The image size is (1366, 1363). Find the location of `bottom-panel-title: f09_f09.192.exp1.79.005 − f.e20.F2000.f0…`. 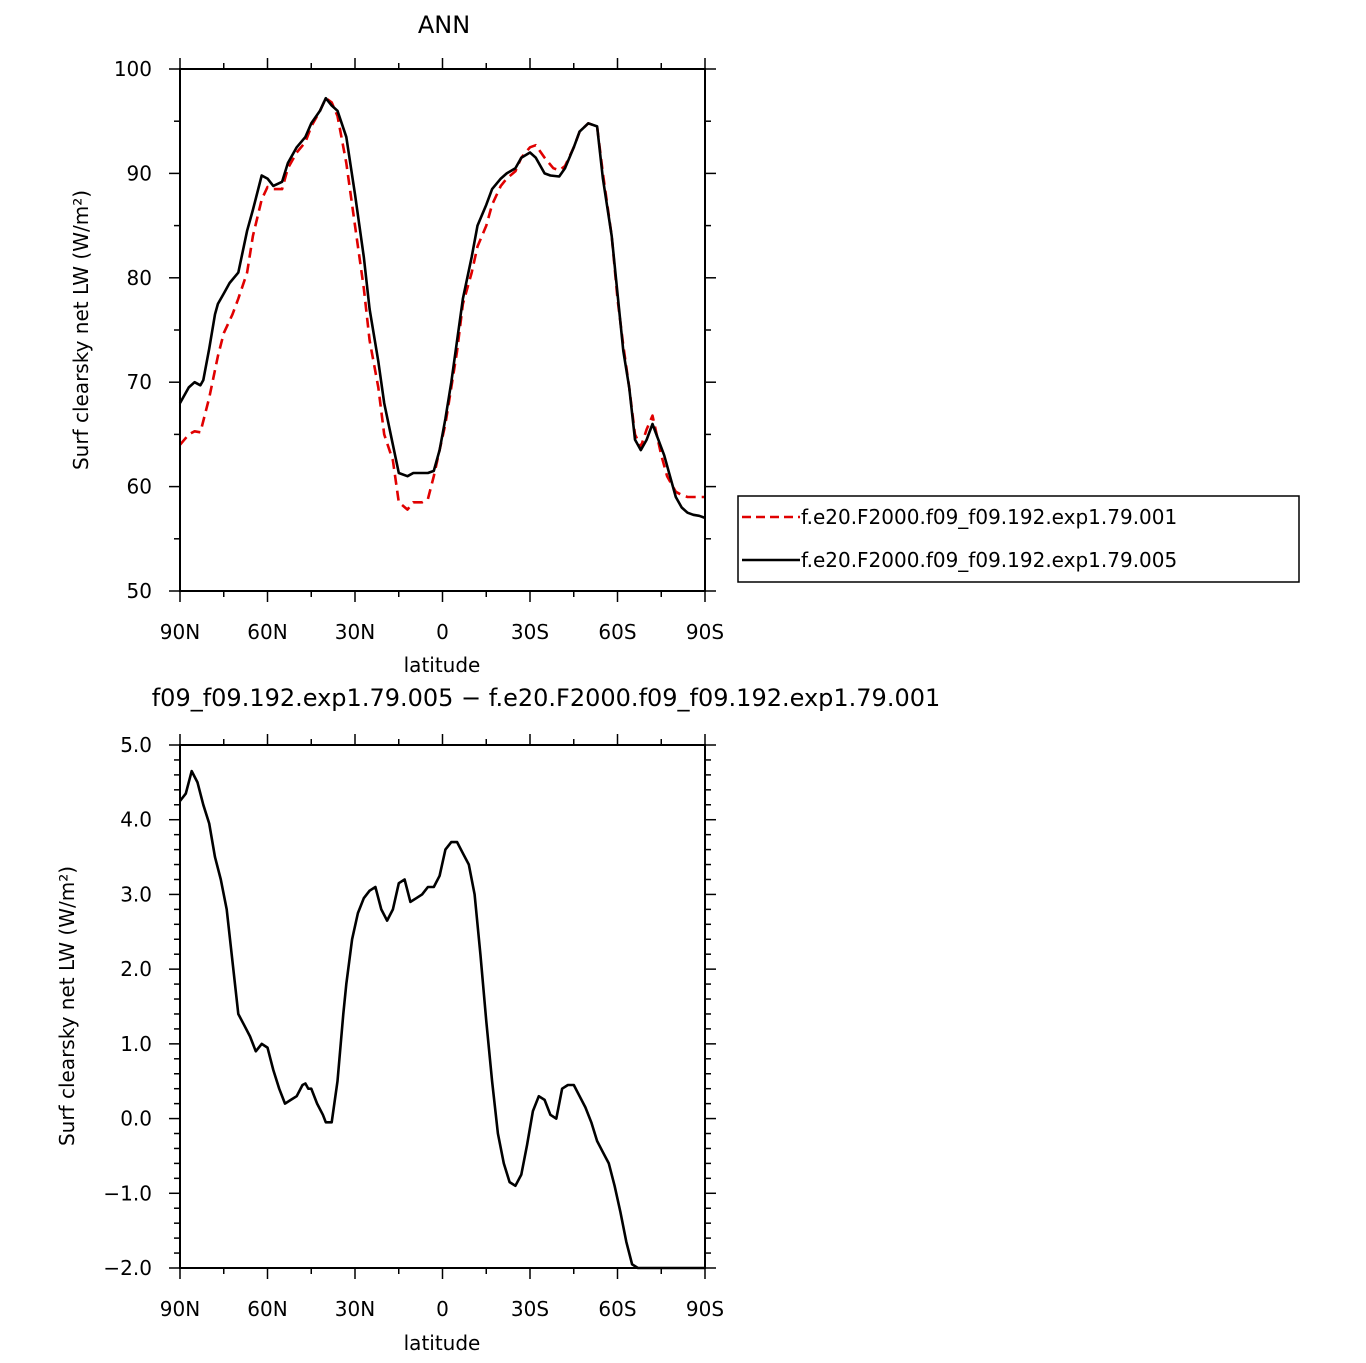

bottom-panel-title: f09_f09.192.exp1.79.005 − f.e20.F2000.f0… is located at coordinates (546, 698).